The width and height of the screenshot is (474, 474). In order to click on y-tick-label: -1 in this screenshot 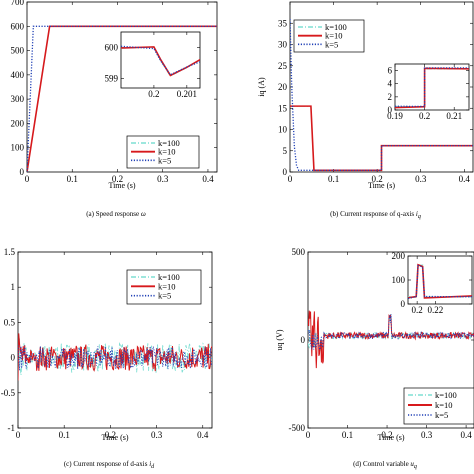, I will do `click(12, 428)`.